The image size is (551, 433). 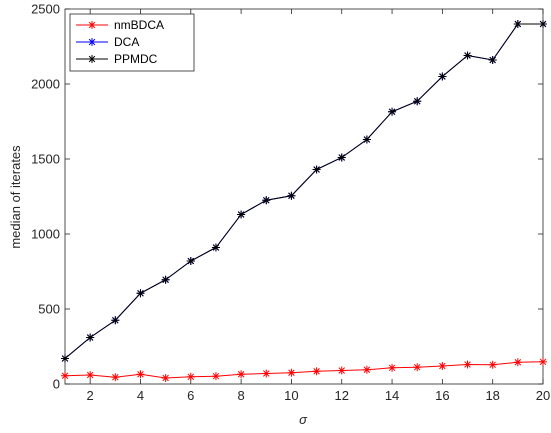 What do you see at coordinates (140, 395) in the screenshot?
I see `x-tick-label: 4` at bounding box center [140, 395].